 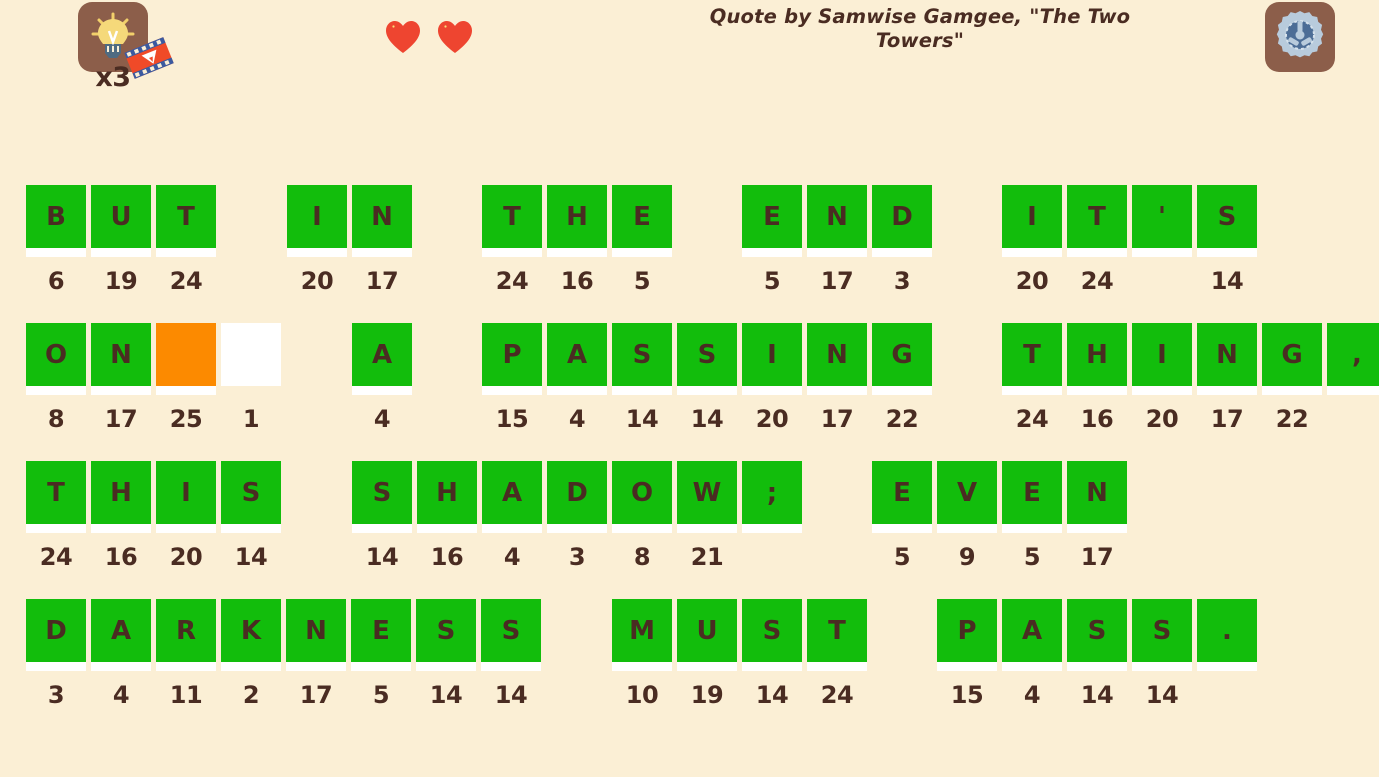 What do you see at coordinates (642, 654) in the screenshot?
I see `letter-cell: M 10` at bounding box center [642, 654].